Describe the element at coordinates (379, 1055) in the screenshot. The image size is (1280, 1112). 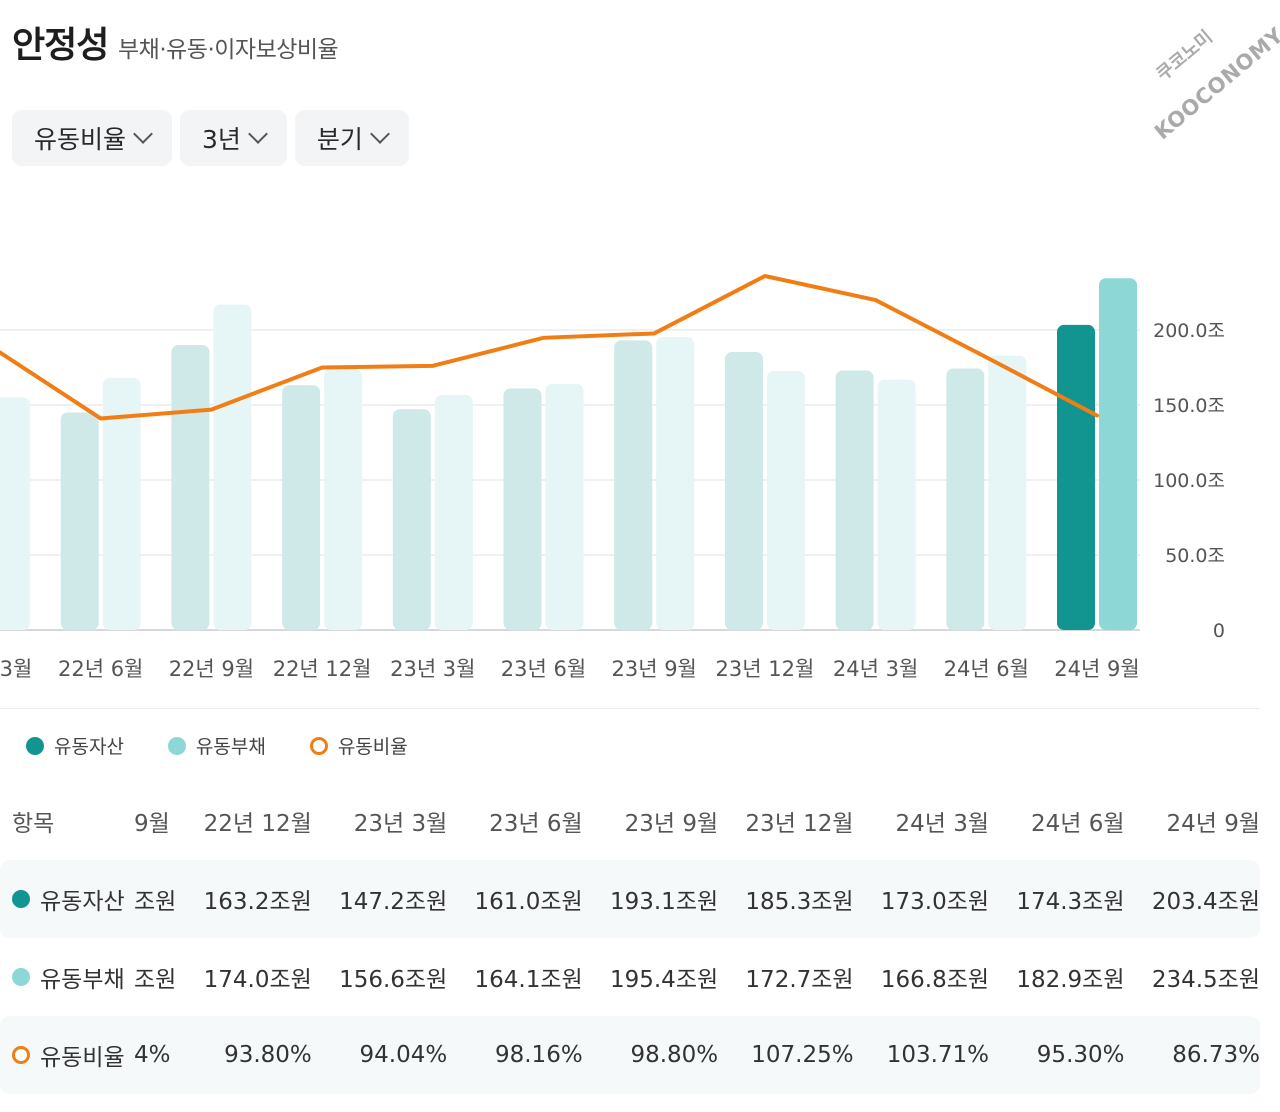
I see `table-cell: 94.04%` at that location.